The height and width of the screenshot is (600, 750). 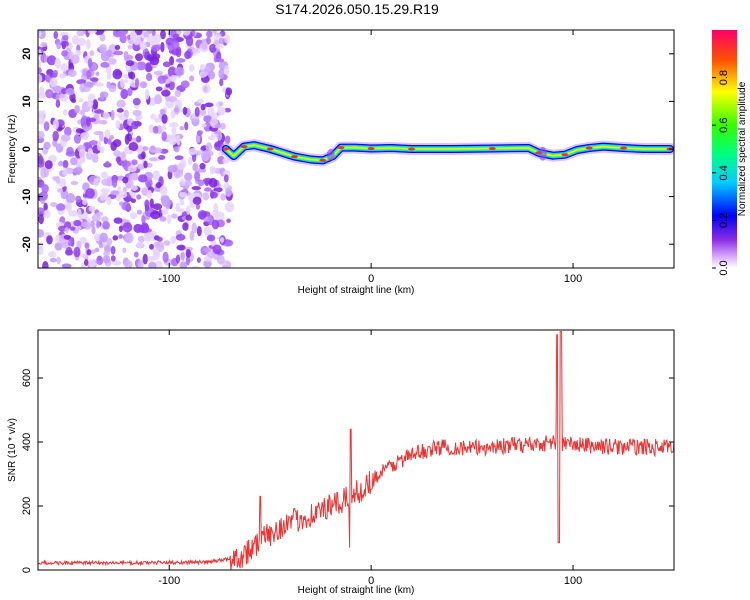 I want to click on colorbar-gradient, so click(x=724, y=149).